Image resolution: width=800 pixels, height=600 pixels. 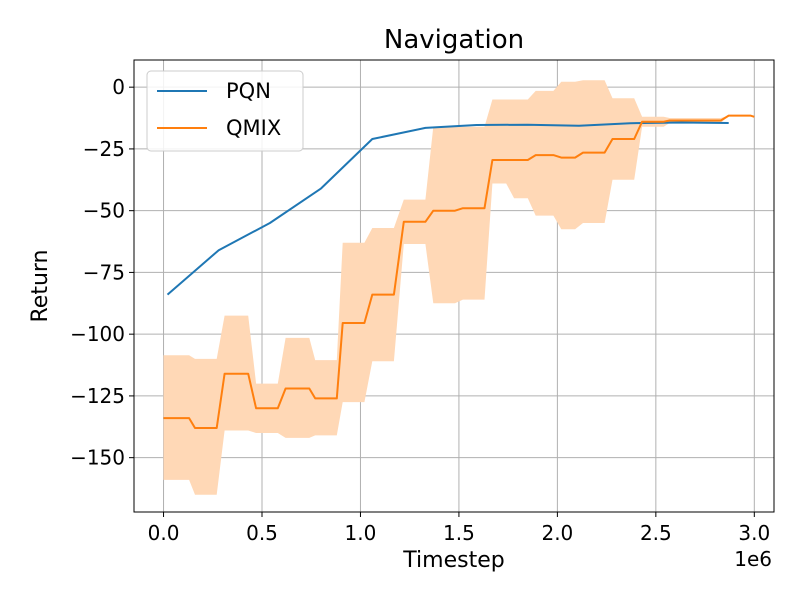 What do you see at coordinates (225, 111) in the screenshot?
I see `legend: PQN QMIX` at bounding box center [225, 111].